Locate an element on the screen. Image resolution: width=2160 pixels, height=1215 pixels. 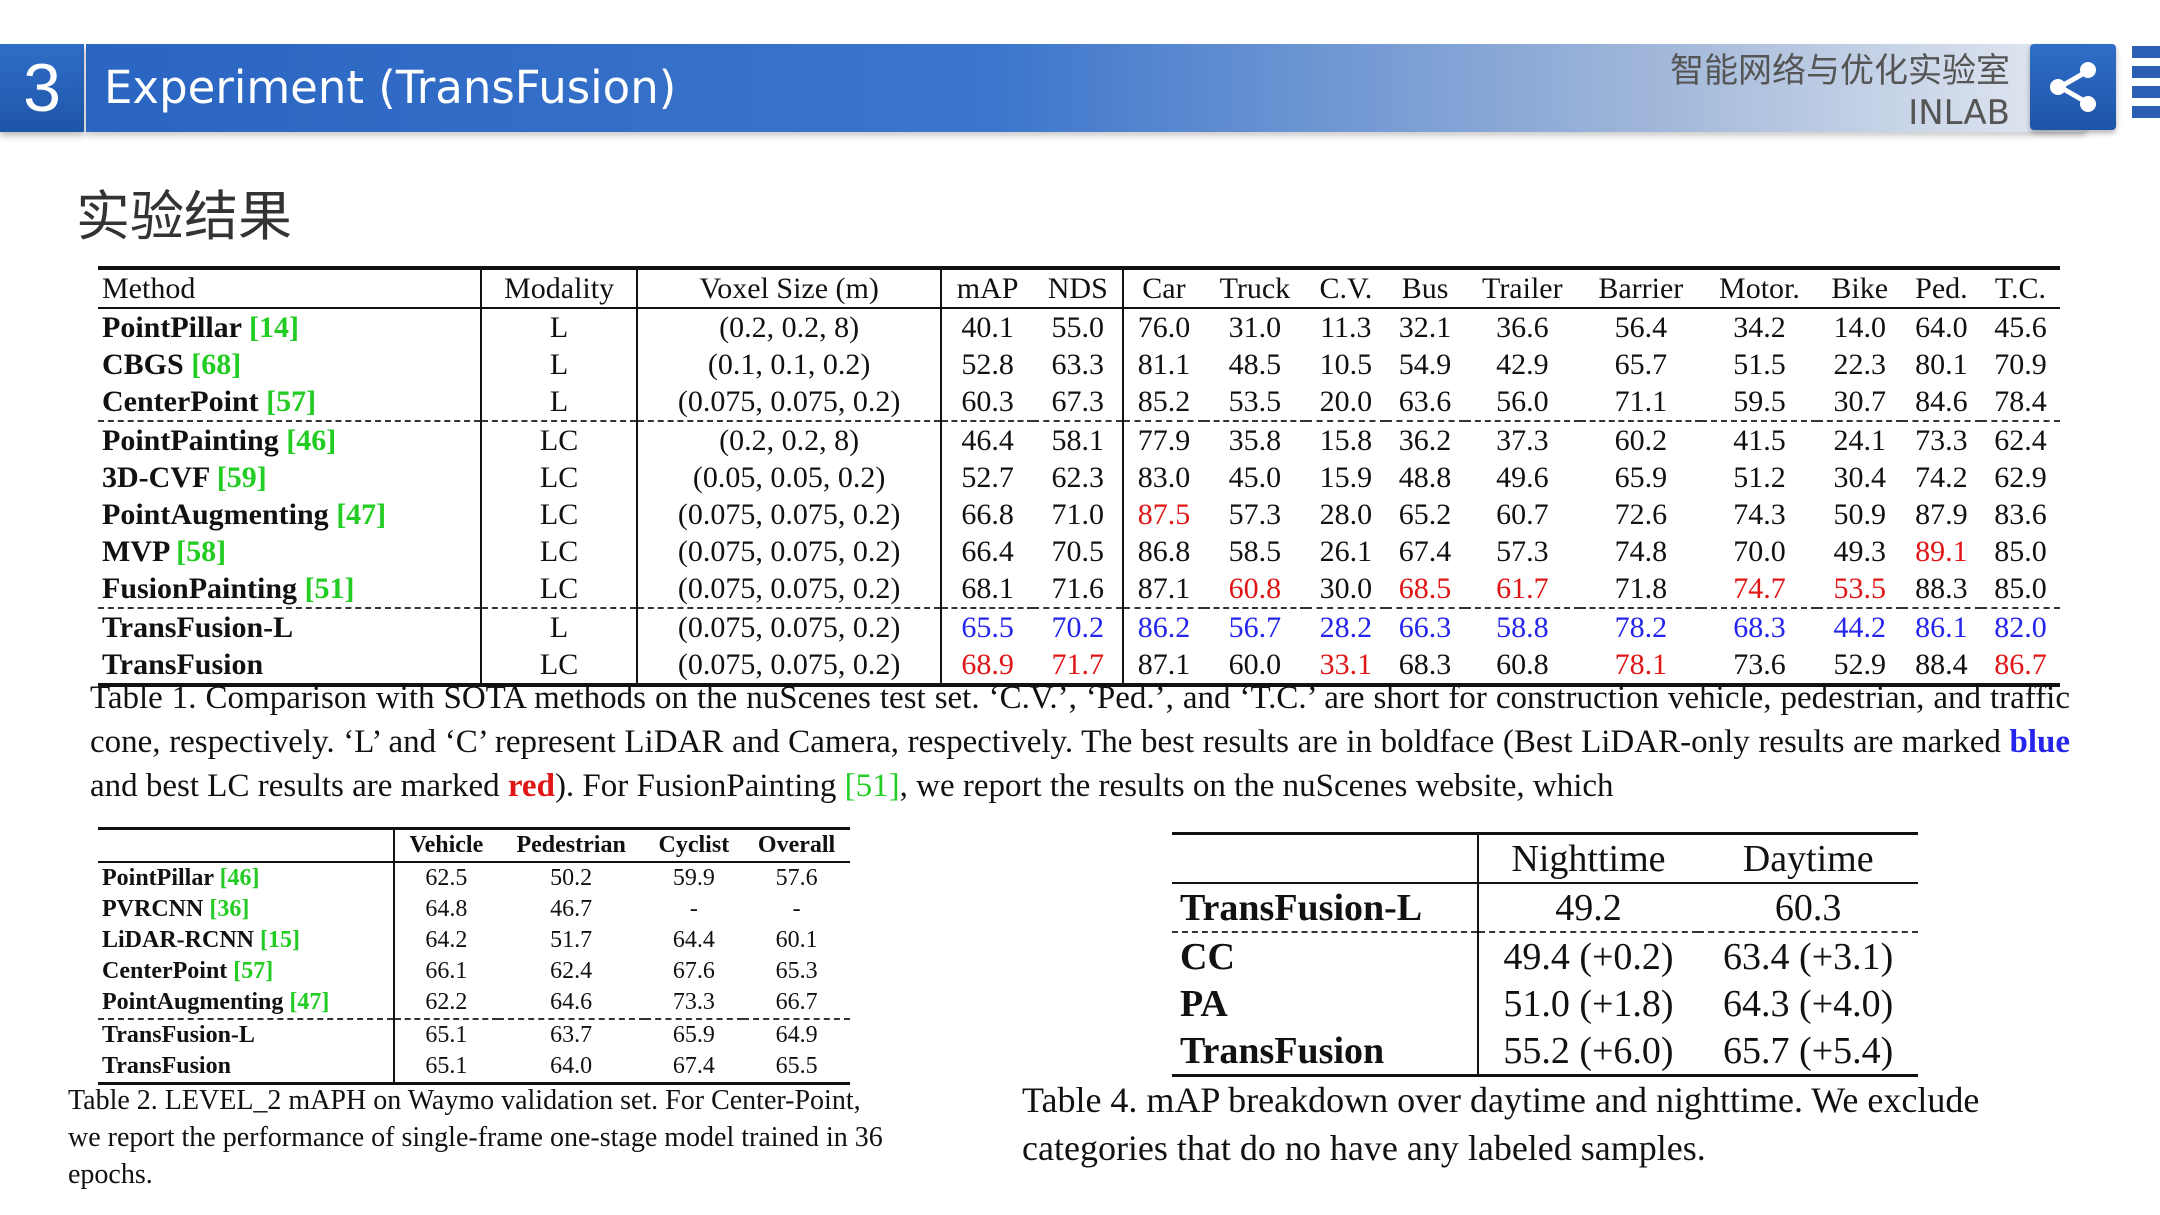
value-cell: 30.7 is located at coordinates (1859, 401).